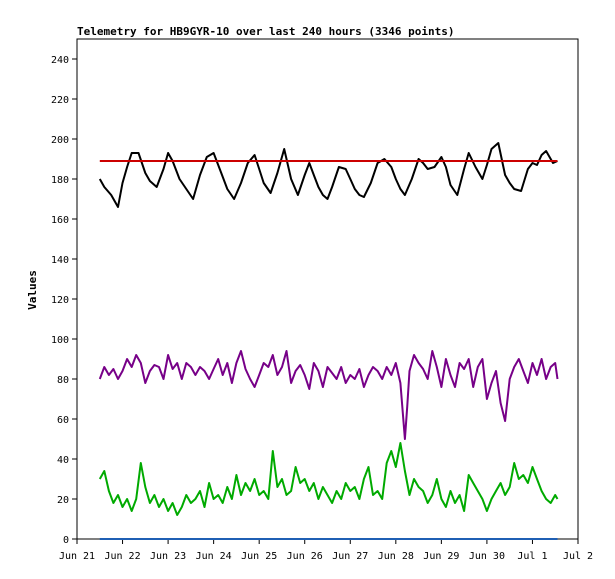  I want to click on x-tick-label: Jun 29, so click(441, 556).